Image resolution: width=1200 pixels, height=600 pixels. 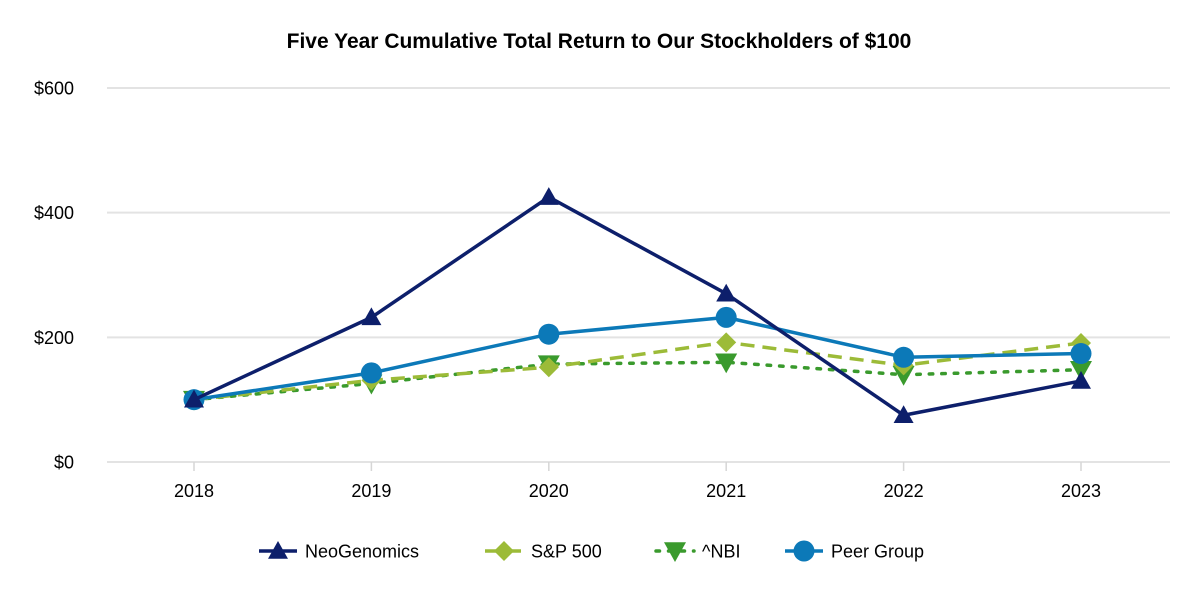 What do you see at coordinates (877, 552) in the screenshot?
I see `legend-label: Peer Group` at bounding box center [877, 552].